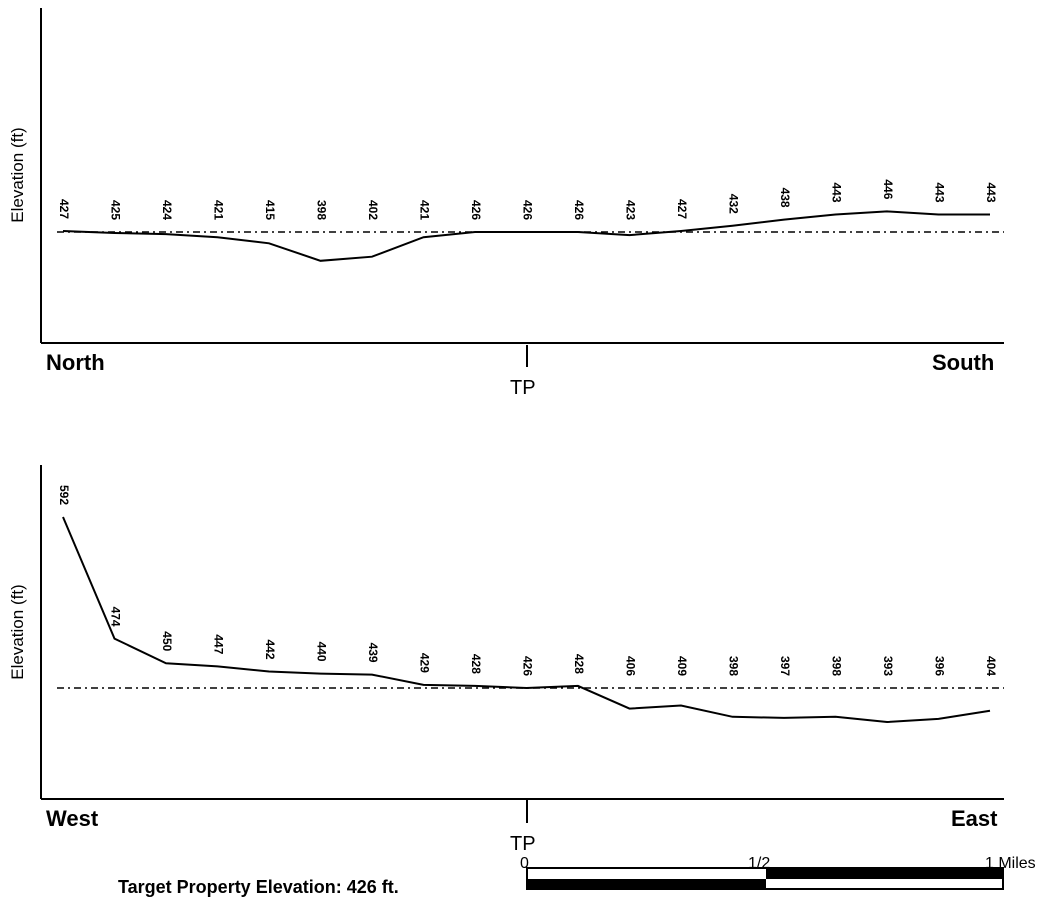 This screenshot has width=1059, height=917. What do you see at coordinates (785, 666) in the screenshot?
I see `profile-2-data-label: 397` at bounding box center [785, 666].